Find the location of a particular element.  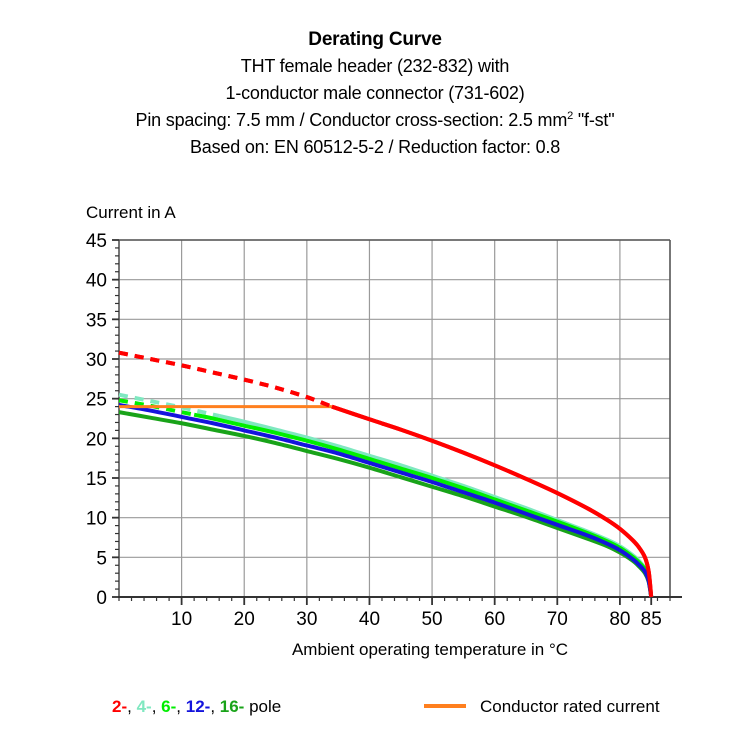

legend-rated-current-label: Conductor rated current is located at coordinates (570, 706).